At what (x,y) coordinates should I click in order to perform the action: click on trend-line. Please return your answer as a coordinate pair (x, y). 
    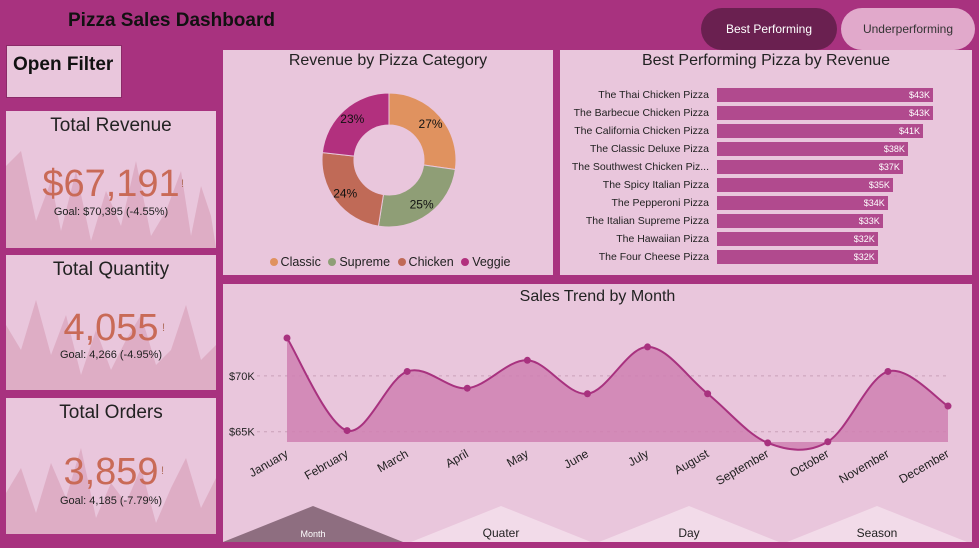
    Looking at the image, I should click on (617, 394).